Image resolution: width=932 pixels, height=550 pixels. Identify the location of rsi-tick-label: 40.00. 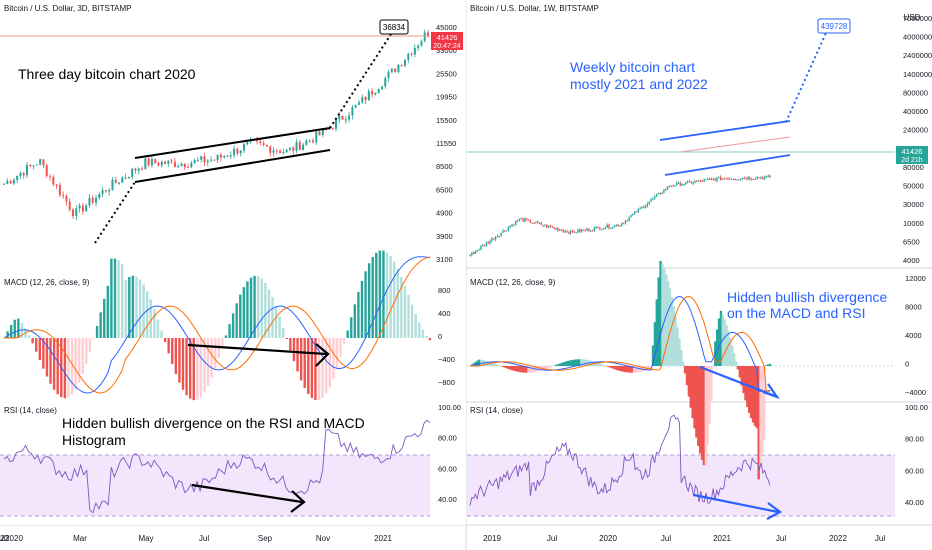
(447, 499).